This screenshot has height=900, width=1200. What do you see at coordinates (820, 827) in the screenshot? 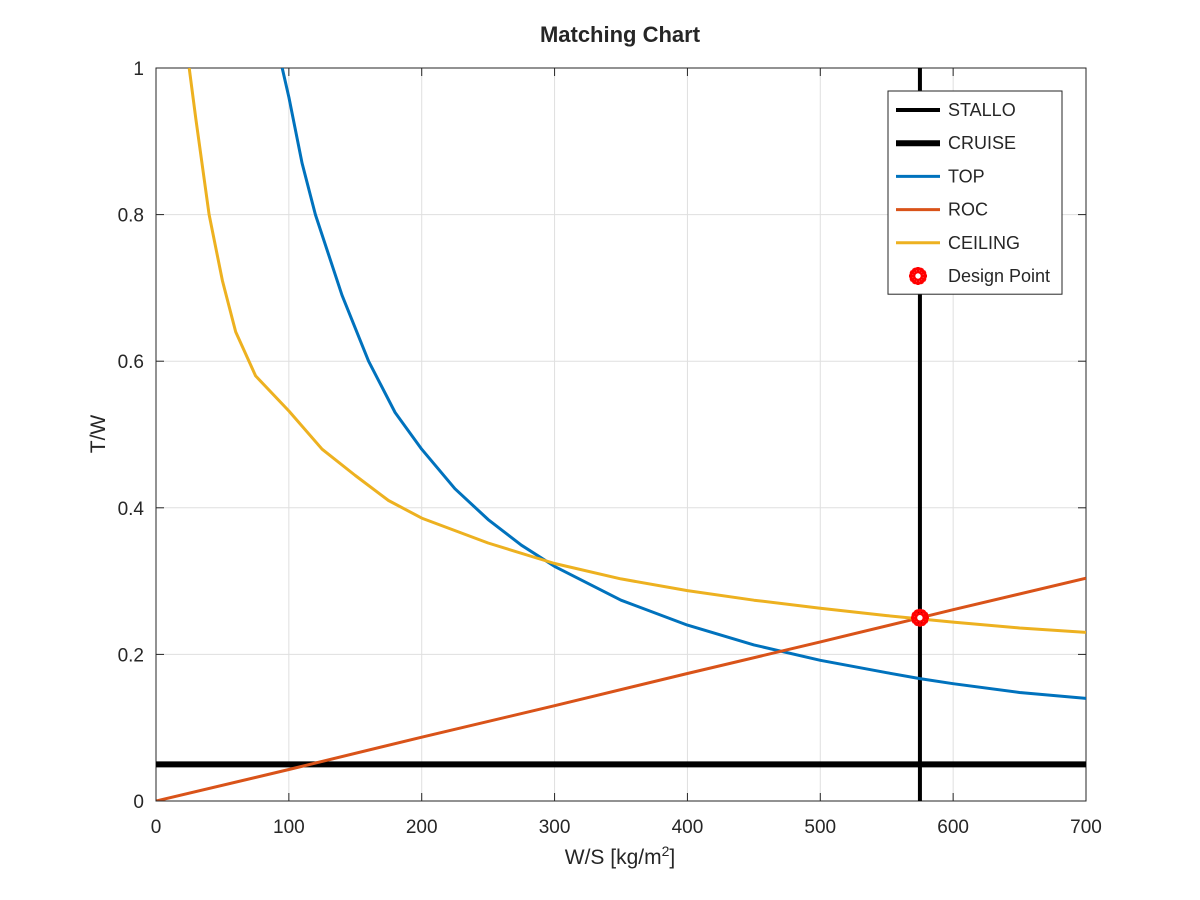
I see `x-tick-label: 500` at bounding box center [820, 827].